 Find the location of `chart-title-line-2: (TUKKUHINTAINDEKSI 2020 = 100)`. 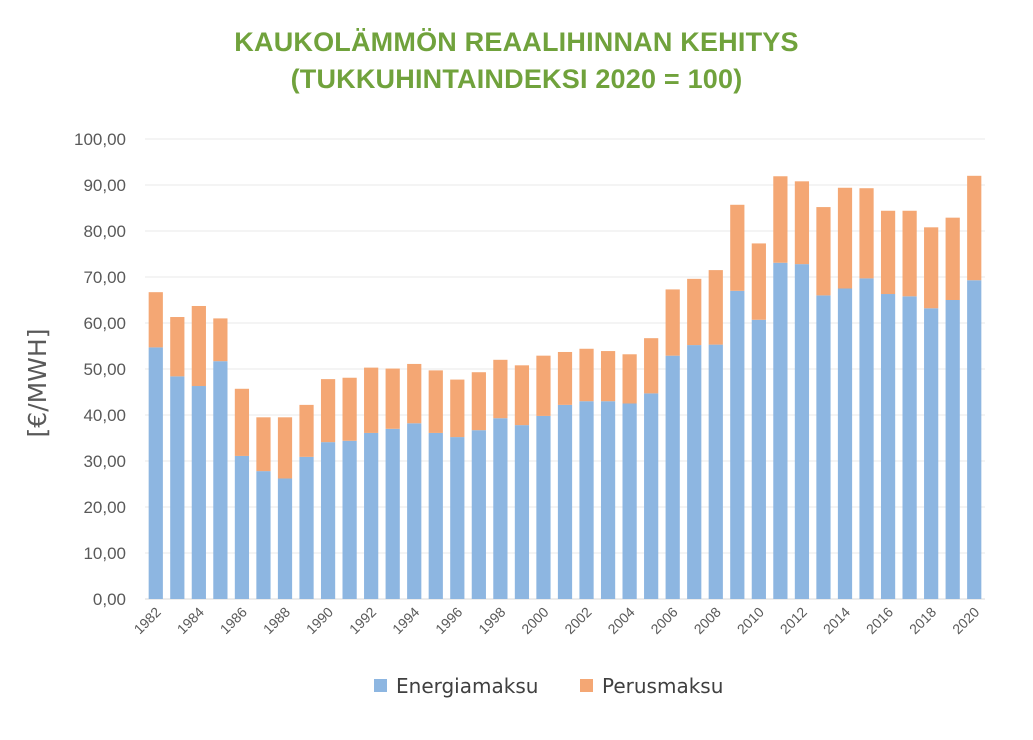

chart-title-line-2: (TUKKUHINTAINDEKSI 2020 = 100) is located at coordinates (516, 79).